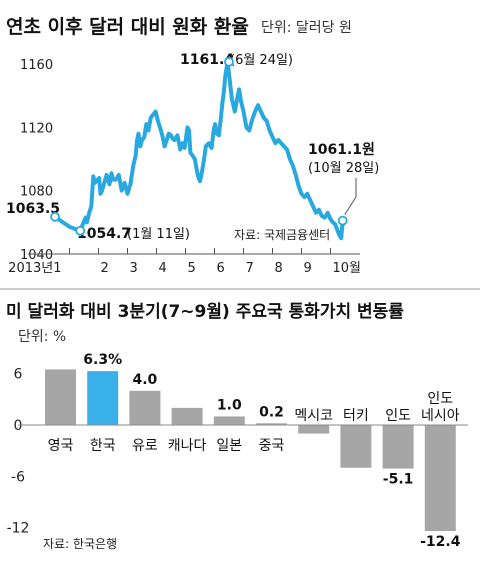  I want to click on bar-category-label: 한국, so click(103, 446).